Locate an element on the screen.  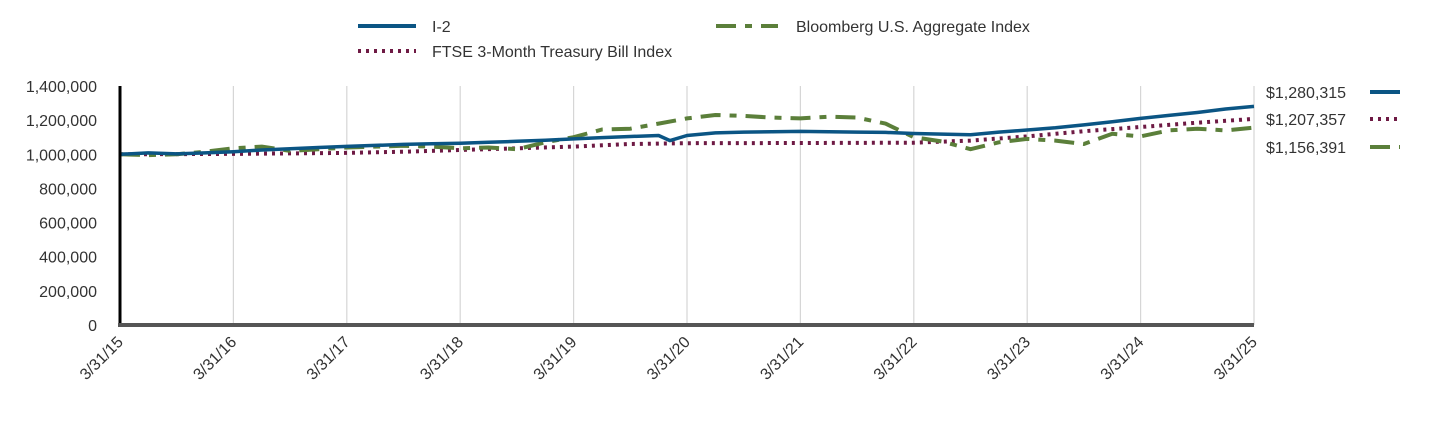
x-tick-label: 3/31/25 is located at coordinates (1236, 359).